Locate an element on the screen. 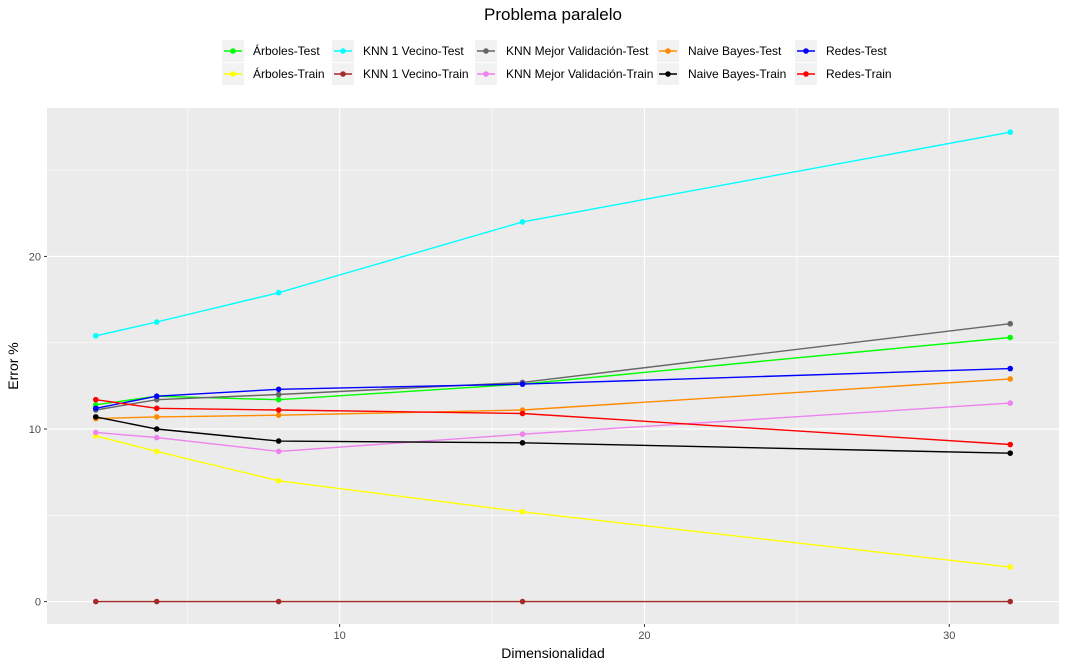 This screenshot has width=1066, height=669. legend-label: Naive Bayes-Test is located at coordinates (735, 51).